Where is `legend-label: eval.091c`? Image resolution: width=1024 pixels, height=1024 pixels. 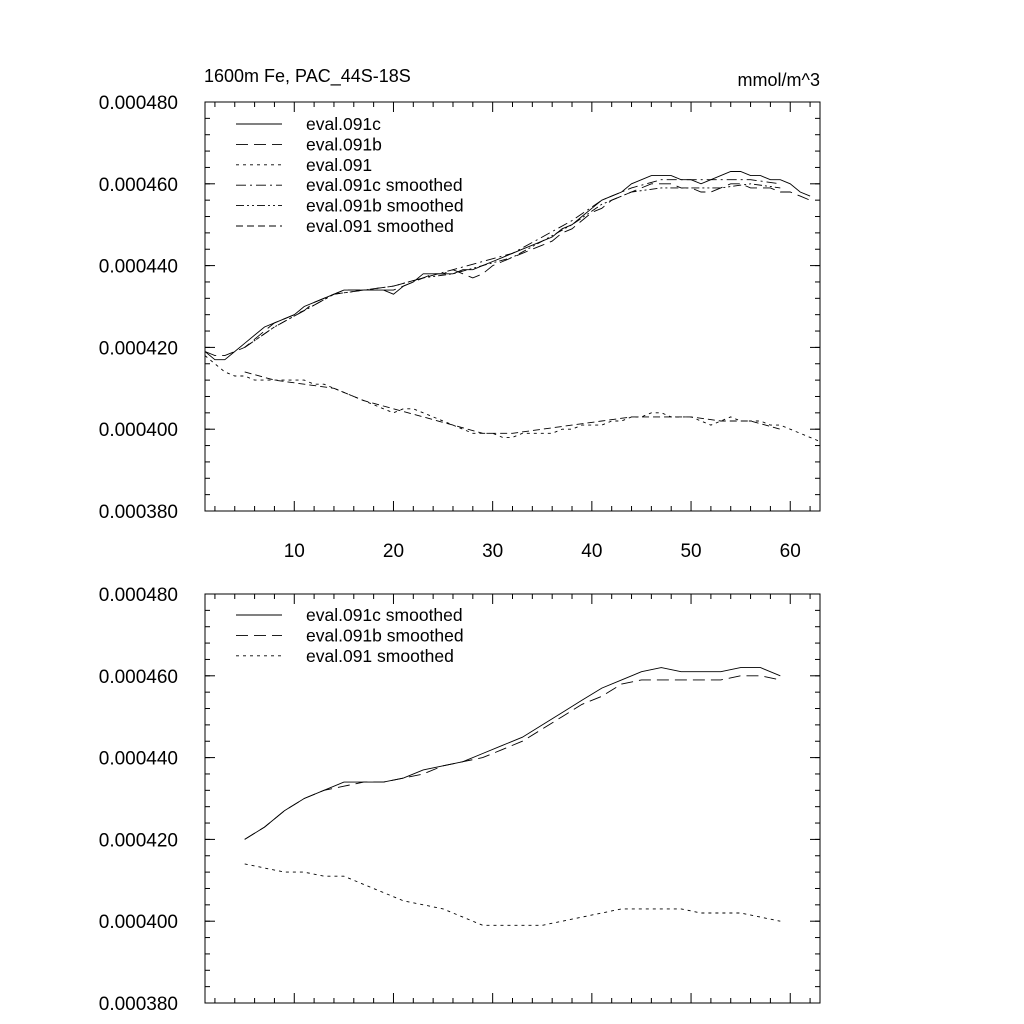 legend-label: eval.091c is located at coordinates (343, 124).